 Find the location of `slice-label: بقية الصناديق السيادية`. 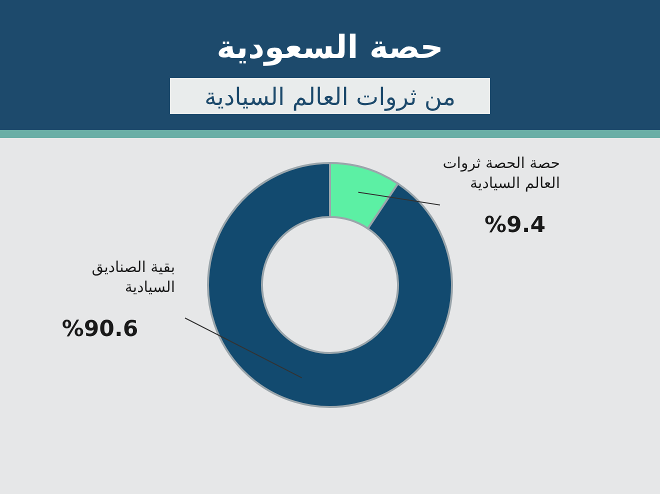

slice-label: بقية الصناديق السيادية is located at coordinates (133, 277).